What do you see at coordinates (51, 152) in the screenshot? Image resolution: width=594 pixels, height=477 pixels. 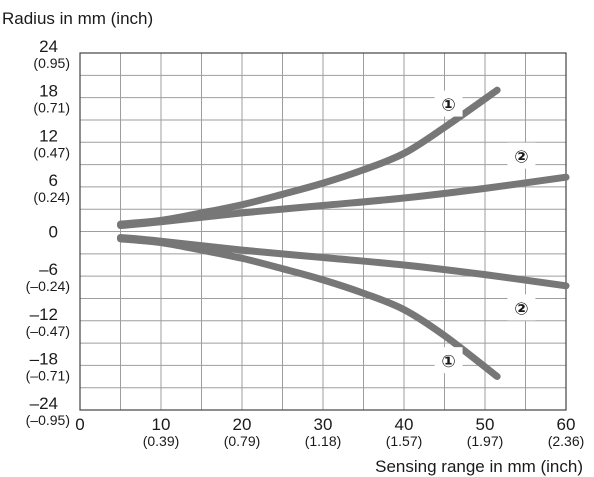 I see `y-tick-sublabel: (0.47)` at bounding box center [51, 152].